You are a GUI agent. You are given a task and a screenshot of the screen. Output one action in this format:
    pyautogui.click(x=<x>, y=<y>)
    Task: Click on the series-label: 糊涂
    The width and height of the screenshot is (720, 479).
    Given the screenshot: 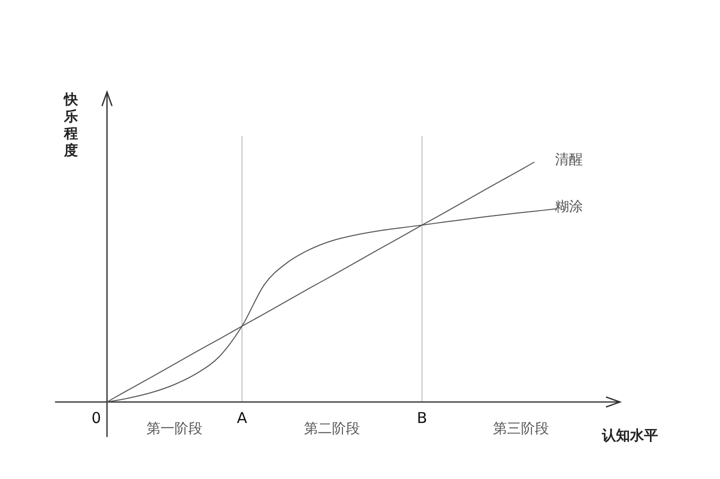 What is the action you would take?
    pyautogui.click(x=569, y=206)
    